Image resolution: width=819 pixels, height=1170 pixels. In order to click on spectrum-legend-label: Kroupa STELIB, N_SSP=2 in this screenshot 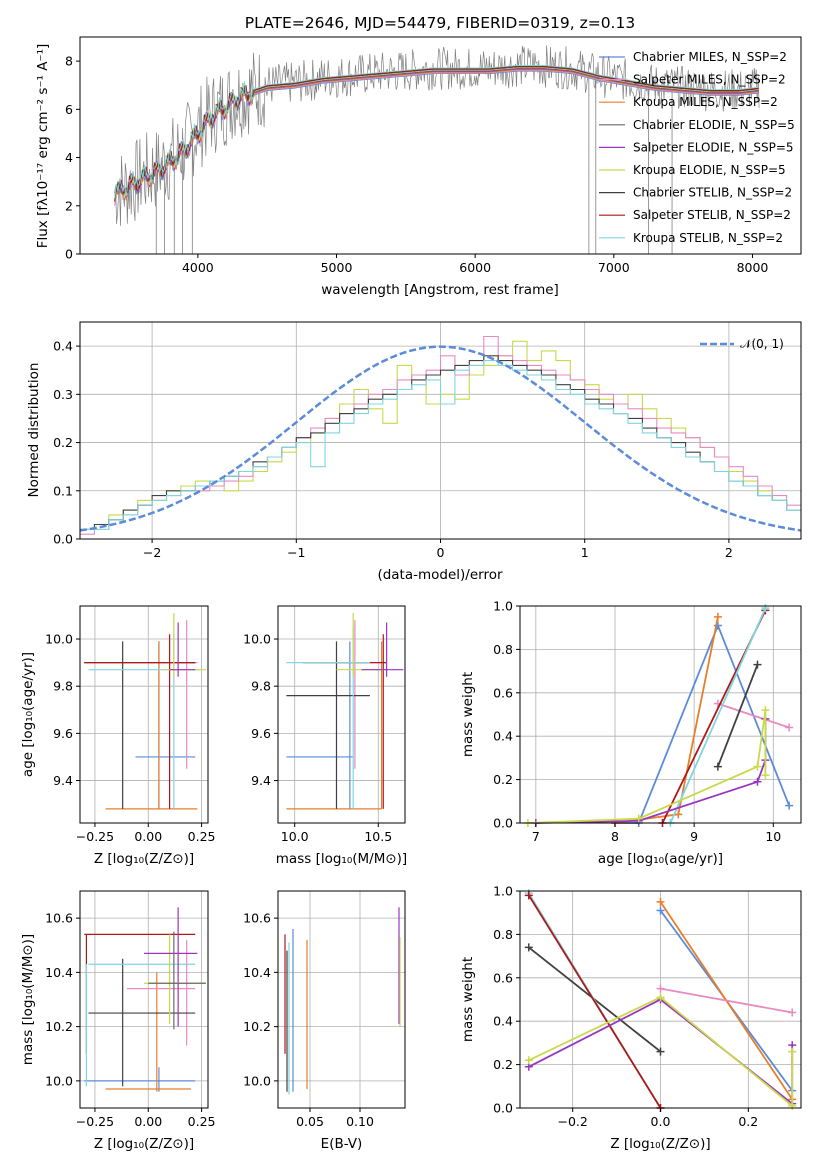, I will do `click(708, 238)`.